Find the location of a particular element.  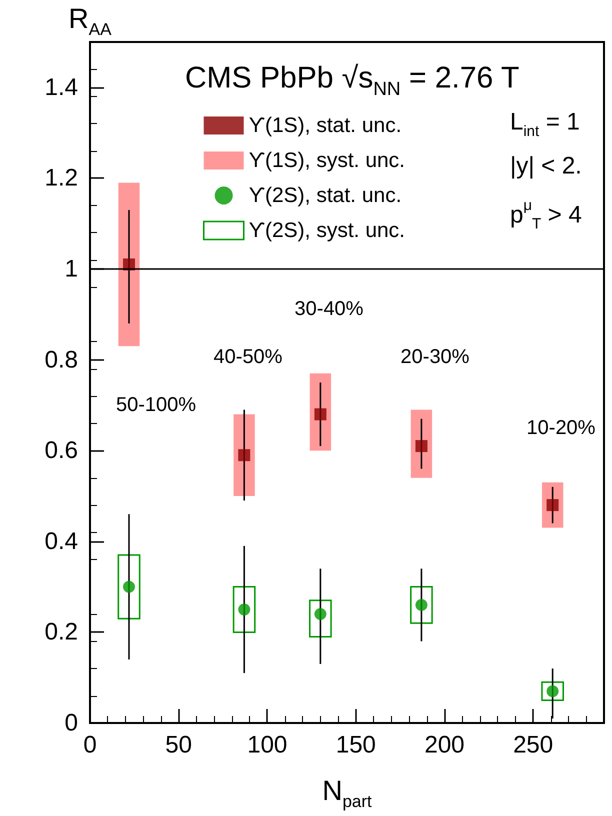

legend-label: ϒ(2S), stat. unc. is located at coordinates (325, 195).